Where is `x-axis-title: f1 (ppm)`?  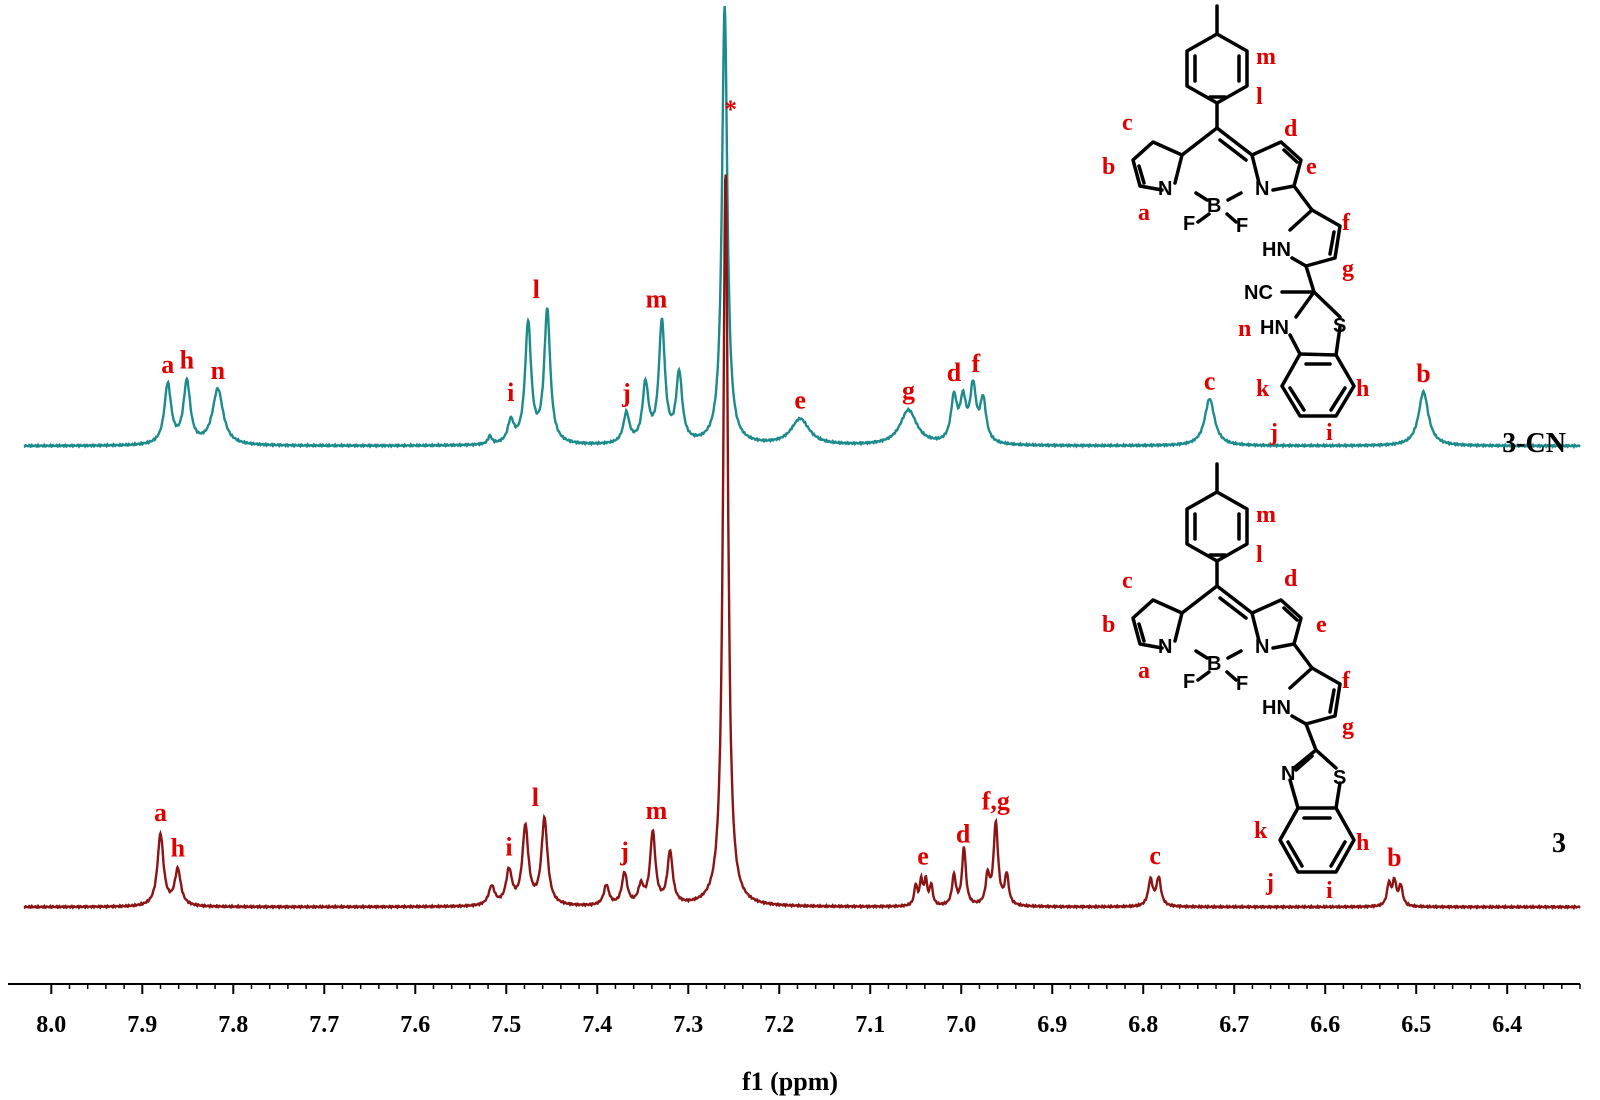
x-axis-title: f1 (ppm) is located at coordinates (790, 1081).